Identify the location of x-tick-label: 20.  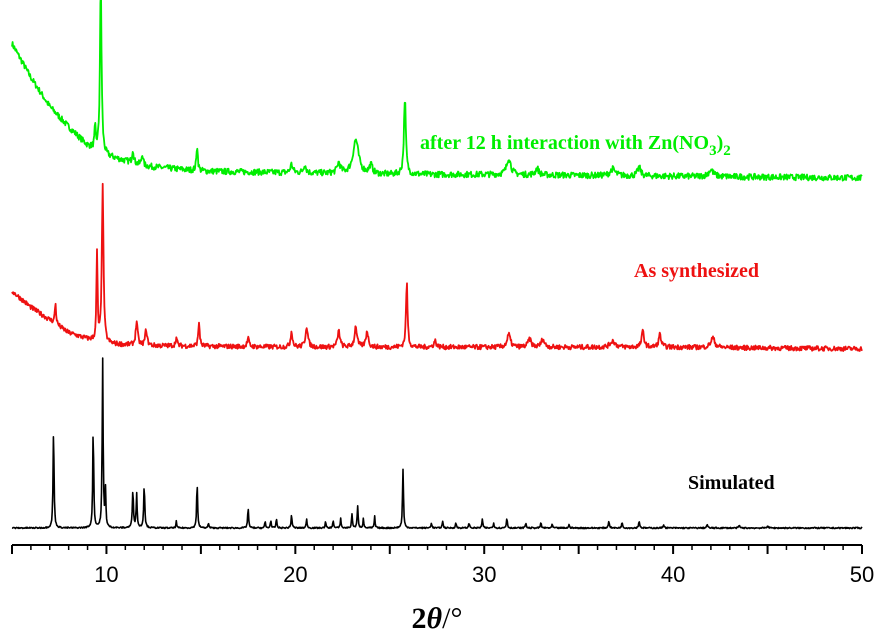
(295, 574).